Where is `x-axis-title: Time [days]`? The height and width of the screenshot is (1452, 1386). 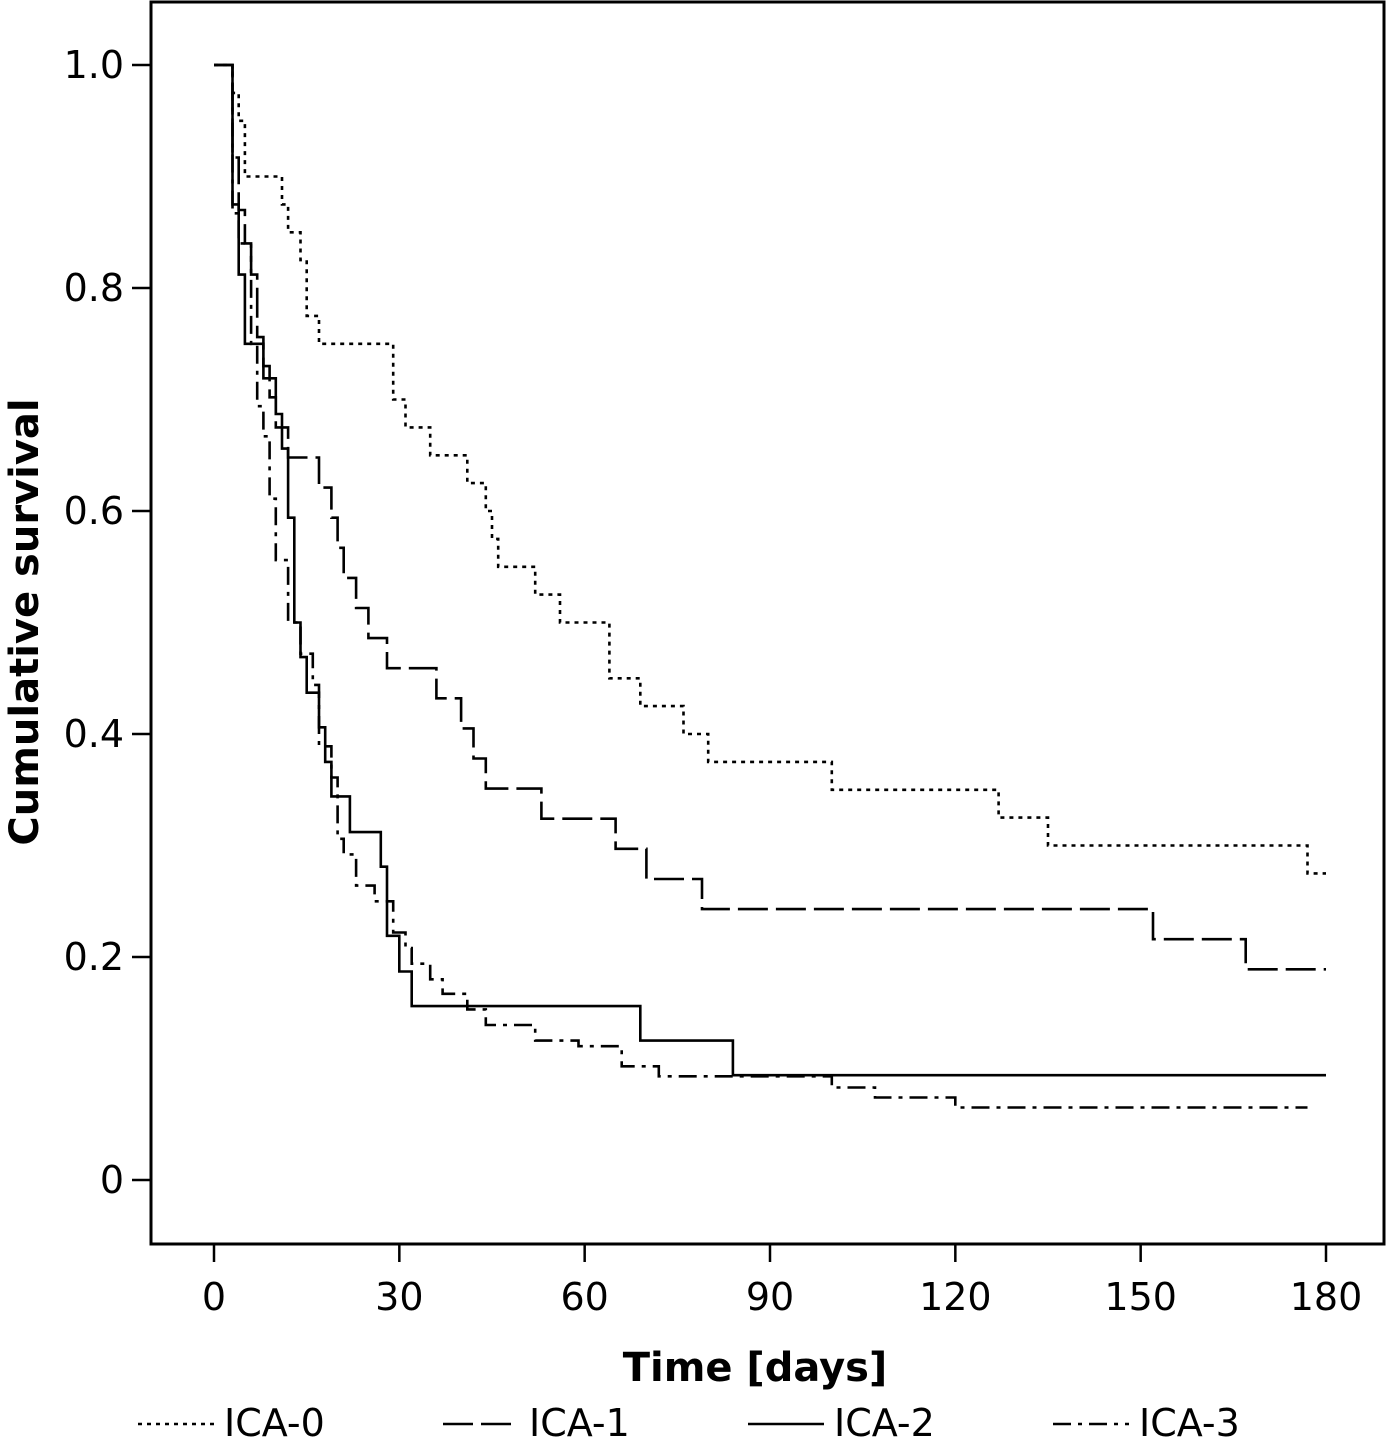
x-axis-title: Time [days] is located at coordinates (755, 1368).